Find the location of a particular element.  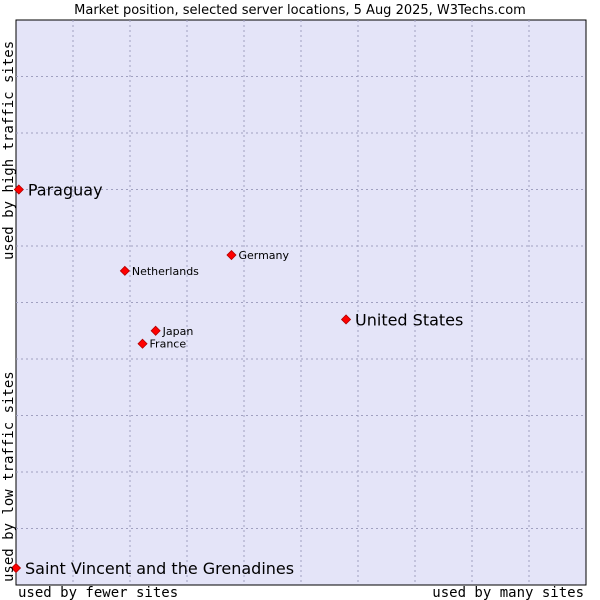

point-label: Japan is located at coordinates (178, 331).